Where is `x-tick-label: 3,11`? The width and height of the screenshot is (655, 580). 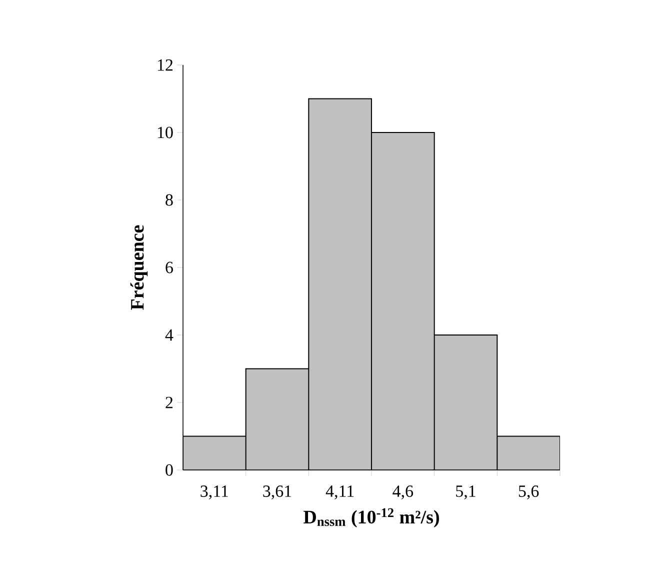 x-tick-label: 3,11 is located at coordinates (214, 493).